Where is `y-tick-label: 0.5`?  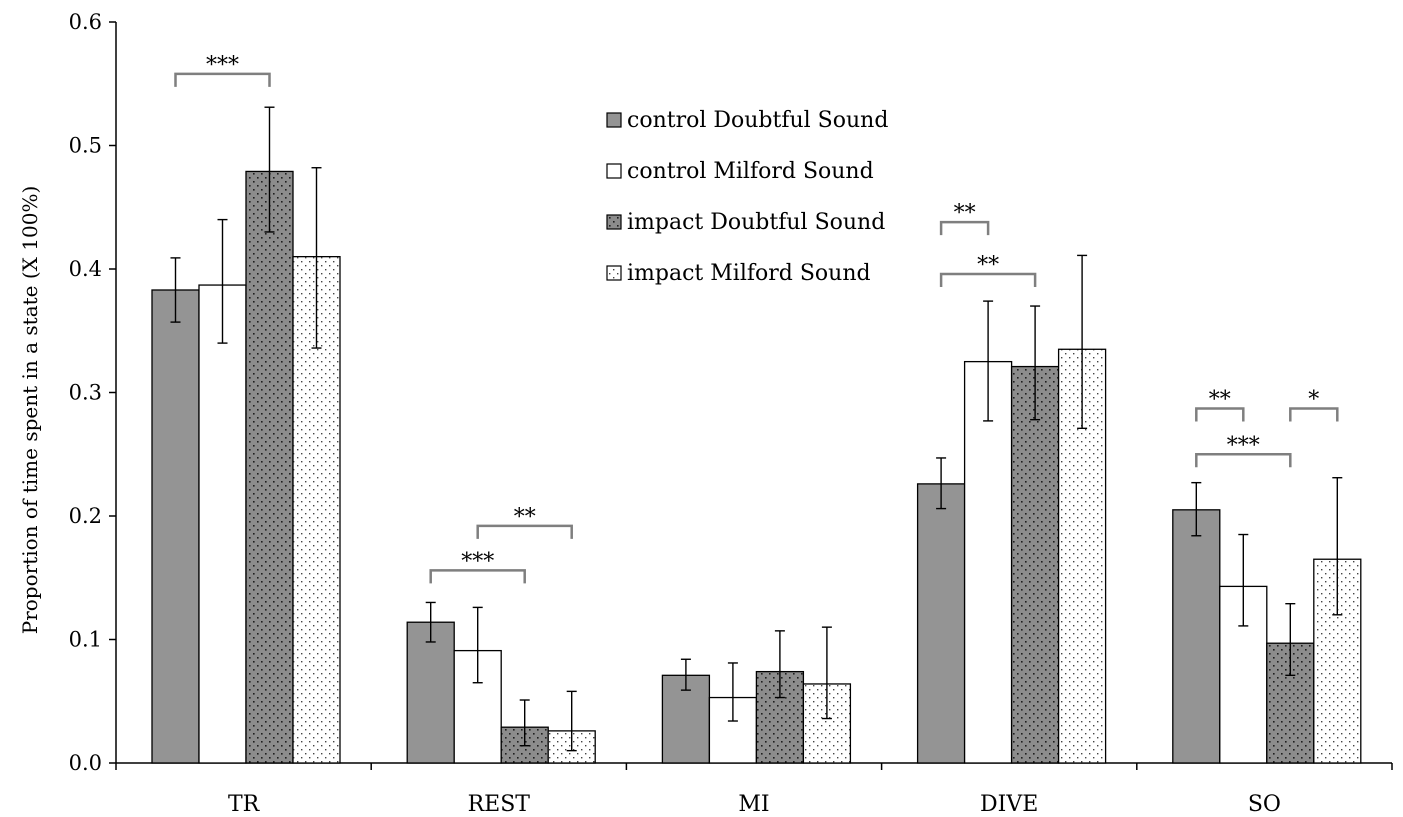 y-tick-label: 0.5 is located at coordinates (85, 146).